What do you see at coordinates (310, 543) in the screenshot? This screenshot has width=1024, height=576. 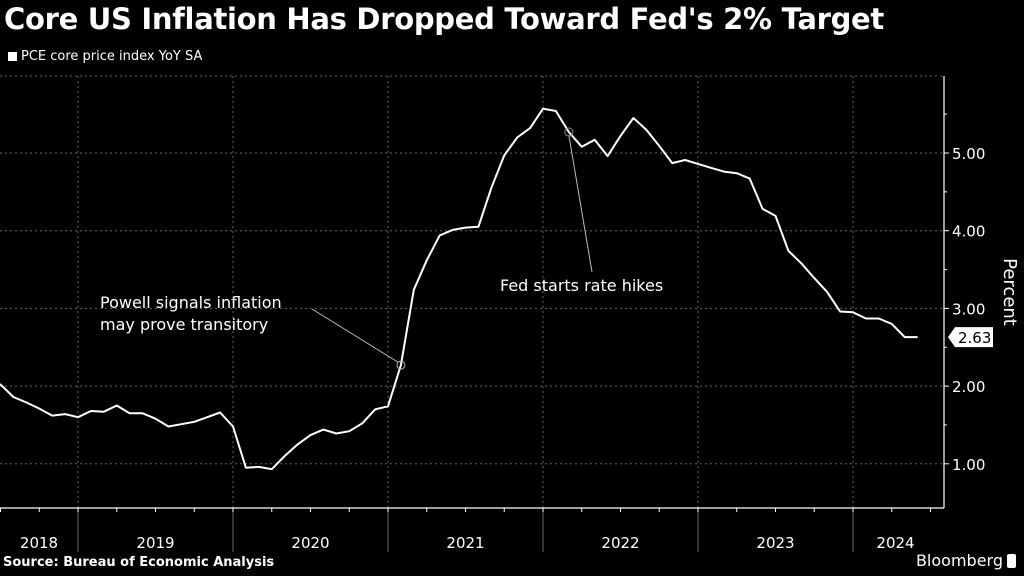 I see `x-tick-label: 2020` at bounding box center [310, 543].